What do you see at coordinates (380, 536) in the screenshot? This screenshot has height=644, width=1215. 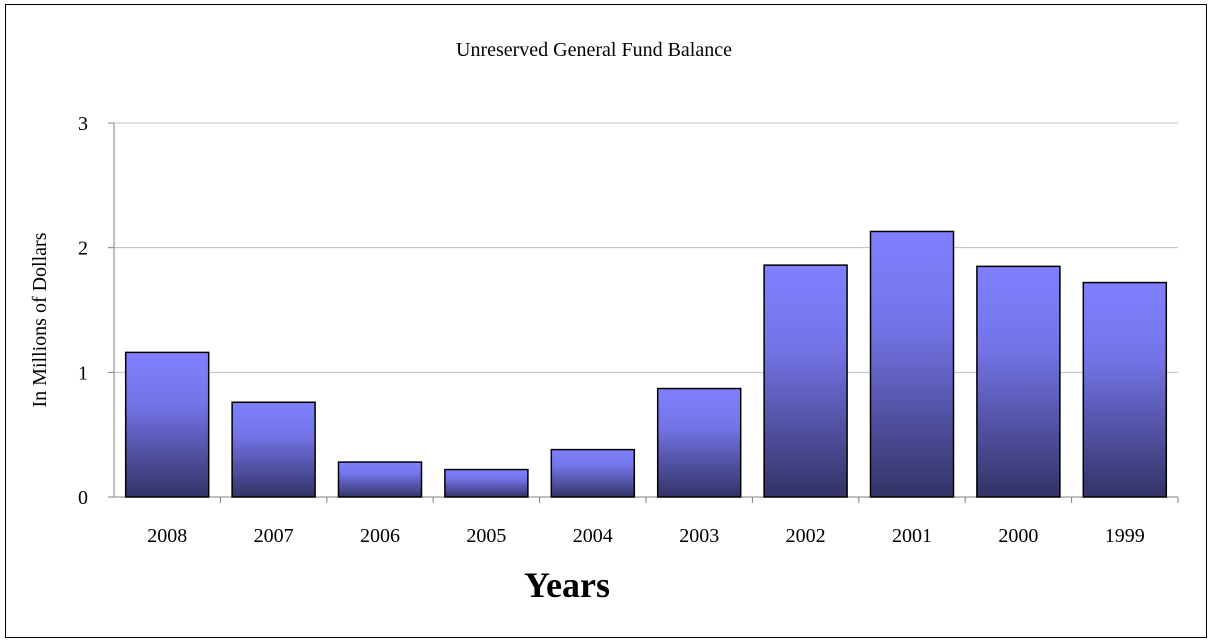 I see `x-tick-label: 2006` at bounding box center [380, 536].